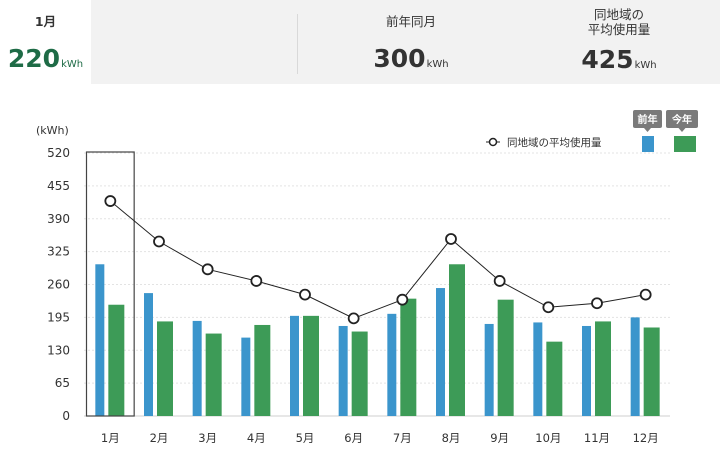 This screenshot has width=720, height=461. Describe the element at coordinates (554, 142) in the screenshot. I see `legend-average-label: 同地域の平均使用量` at that location.